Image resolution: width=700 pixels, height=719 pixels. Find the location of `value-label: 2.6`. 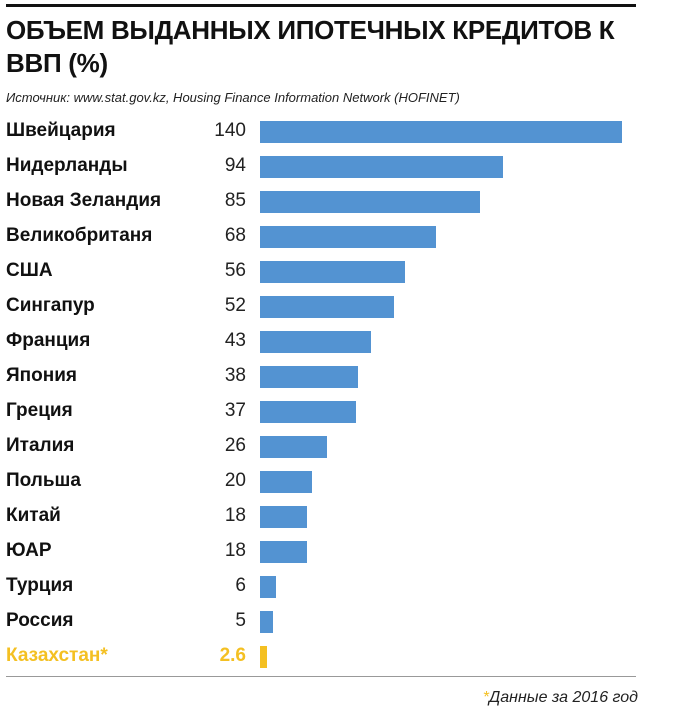

value-label: 2.6 is located at coordinates (232, 655).